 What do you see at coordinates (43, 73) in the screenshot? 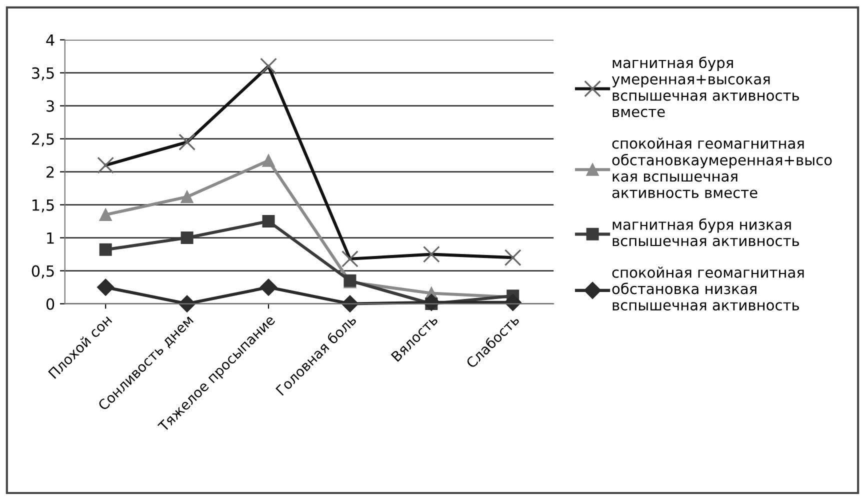
I see `y-tick-label: 3,5` at bounding box center [43, 73].